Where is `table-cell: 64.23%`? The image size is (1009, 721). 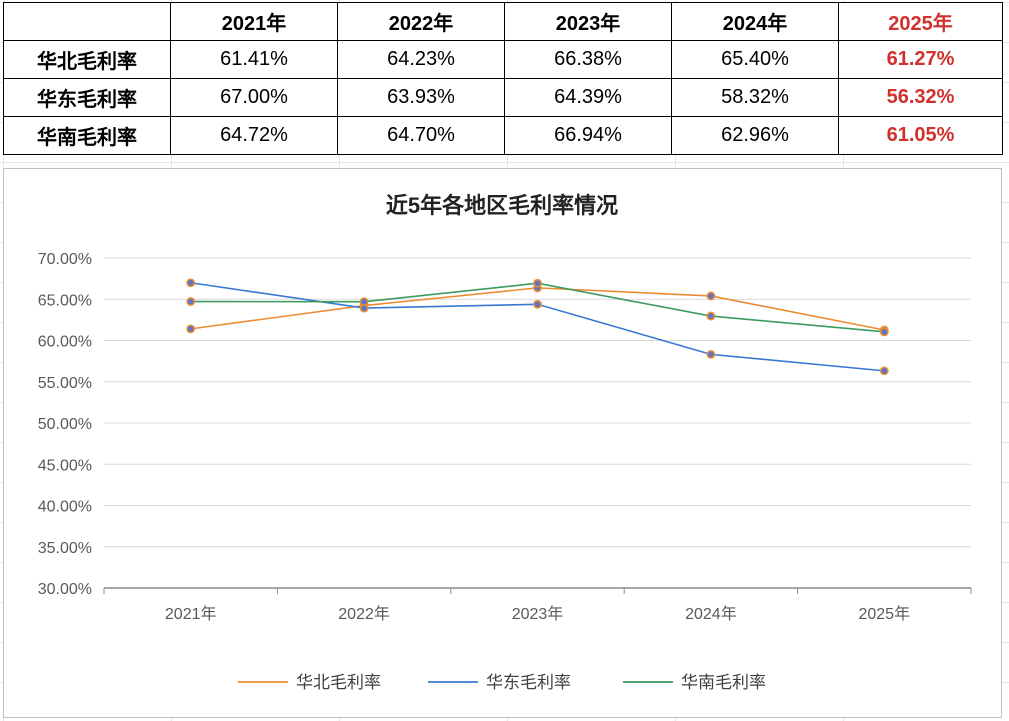
table-cell: 64.23% is located at coordinates (421, 59).